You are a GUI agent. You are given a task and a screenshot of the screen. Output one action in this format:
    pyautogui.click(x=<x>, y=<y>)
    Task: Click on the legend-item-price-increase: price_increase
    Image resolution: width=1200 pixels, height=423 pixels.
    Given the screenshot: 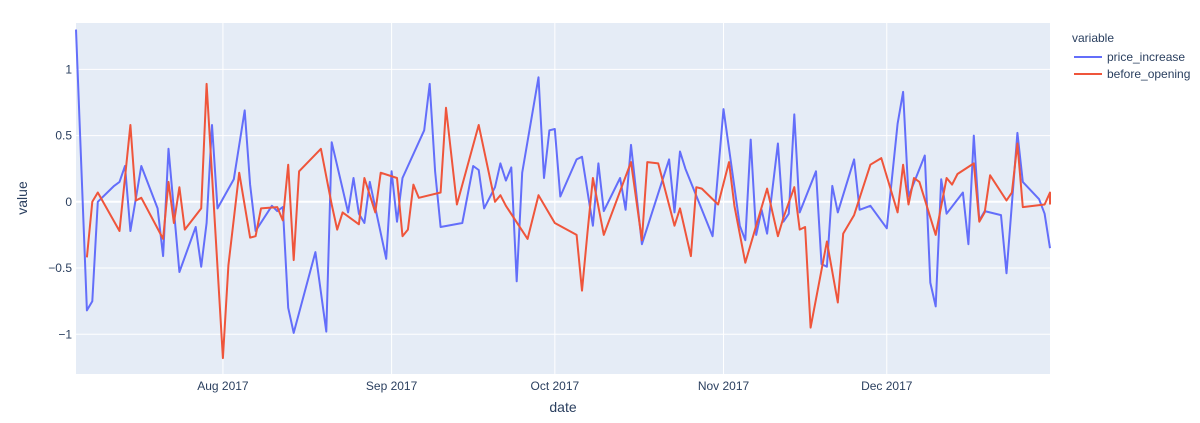 What is the action you would take?
    pyautogui.click(x=1129, y=57)
    